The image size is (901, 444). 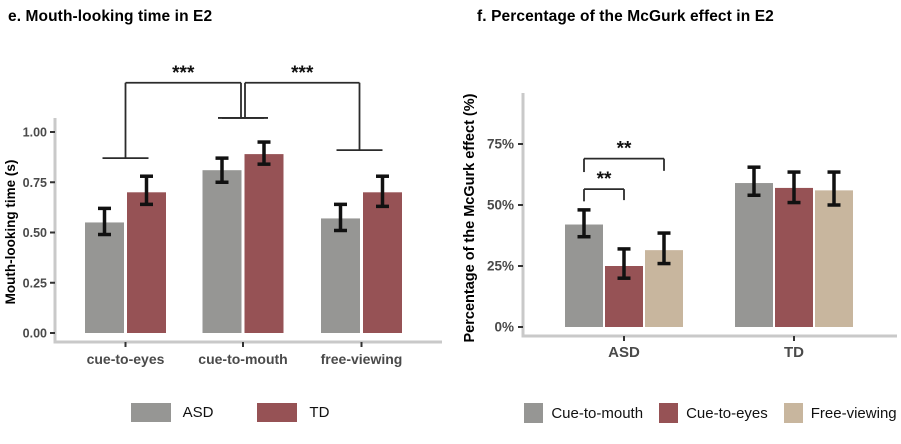 I want to click on y-tick-label: 0.25, so click(x=35, y=283).